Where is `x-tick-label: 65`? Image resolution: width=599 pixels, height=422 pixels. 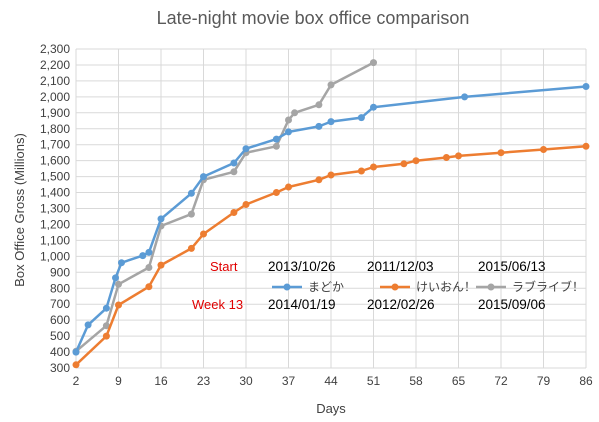
x-tick-label: 65 is located at coordinates (459, 381).